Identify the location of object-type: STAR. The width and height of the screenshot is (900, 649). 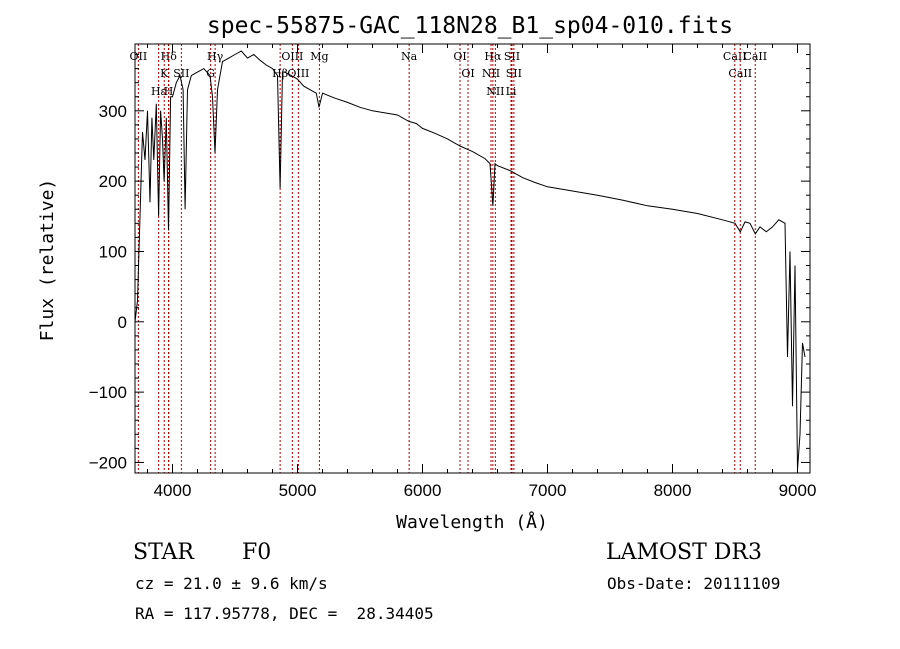
(163, 552).